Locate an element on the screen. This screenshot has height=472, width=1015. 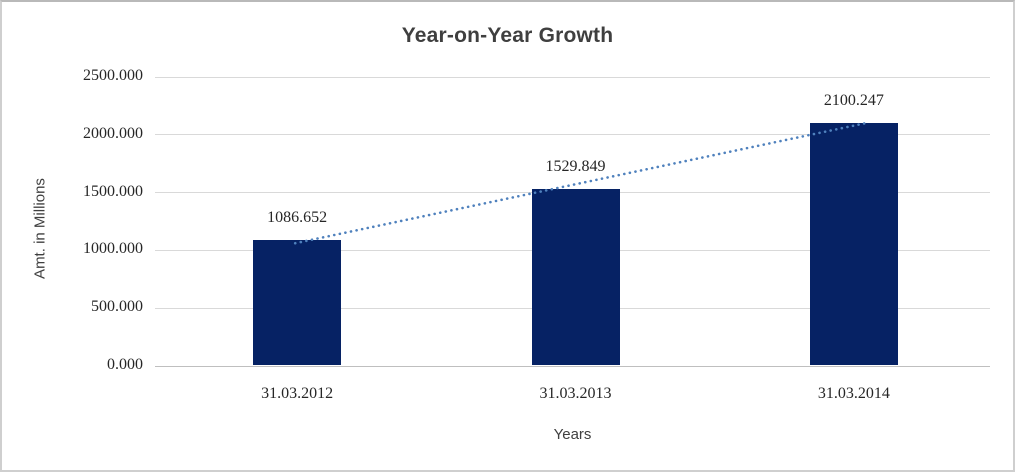
x-tick-label: 31.03.2014 is located at coordinates (853, 393).